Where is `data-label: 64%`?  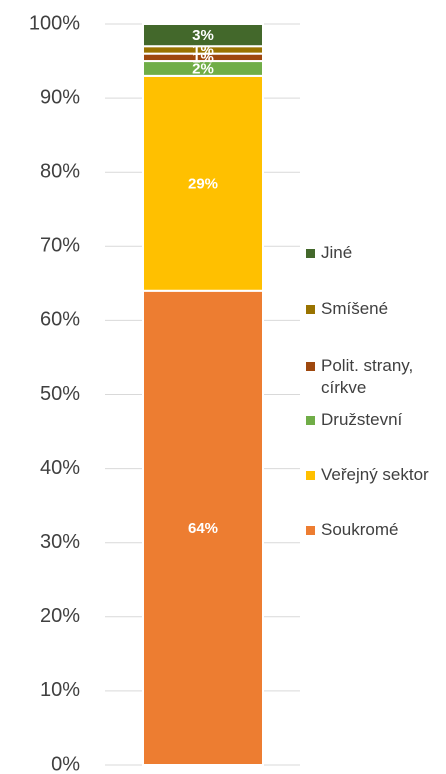 data-label: 64% is located at coordinates (203, 528).